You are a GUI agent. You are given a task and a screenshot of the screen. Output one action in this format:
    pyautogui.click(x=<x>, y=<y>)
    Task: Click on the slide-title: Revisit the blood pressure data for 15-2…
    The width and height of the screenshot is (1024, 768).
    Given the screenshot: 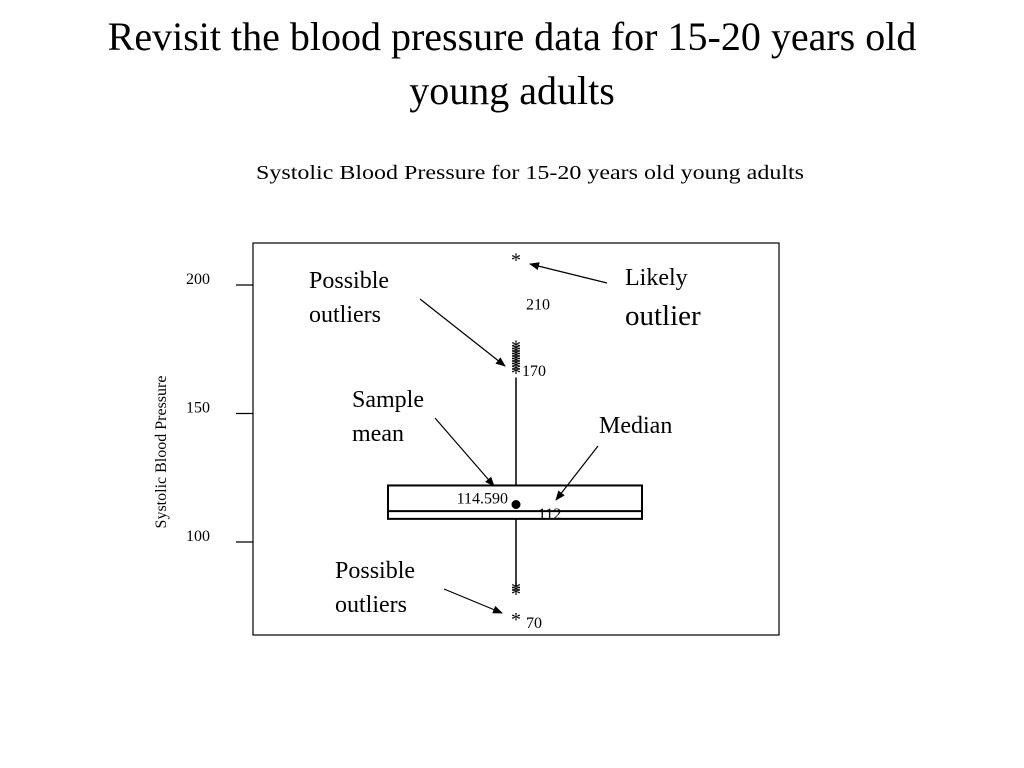 What is the action you would take?
    pyautogui.click(x=512, y=64)
    